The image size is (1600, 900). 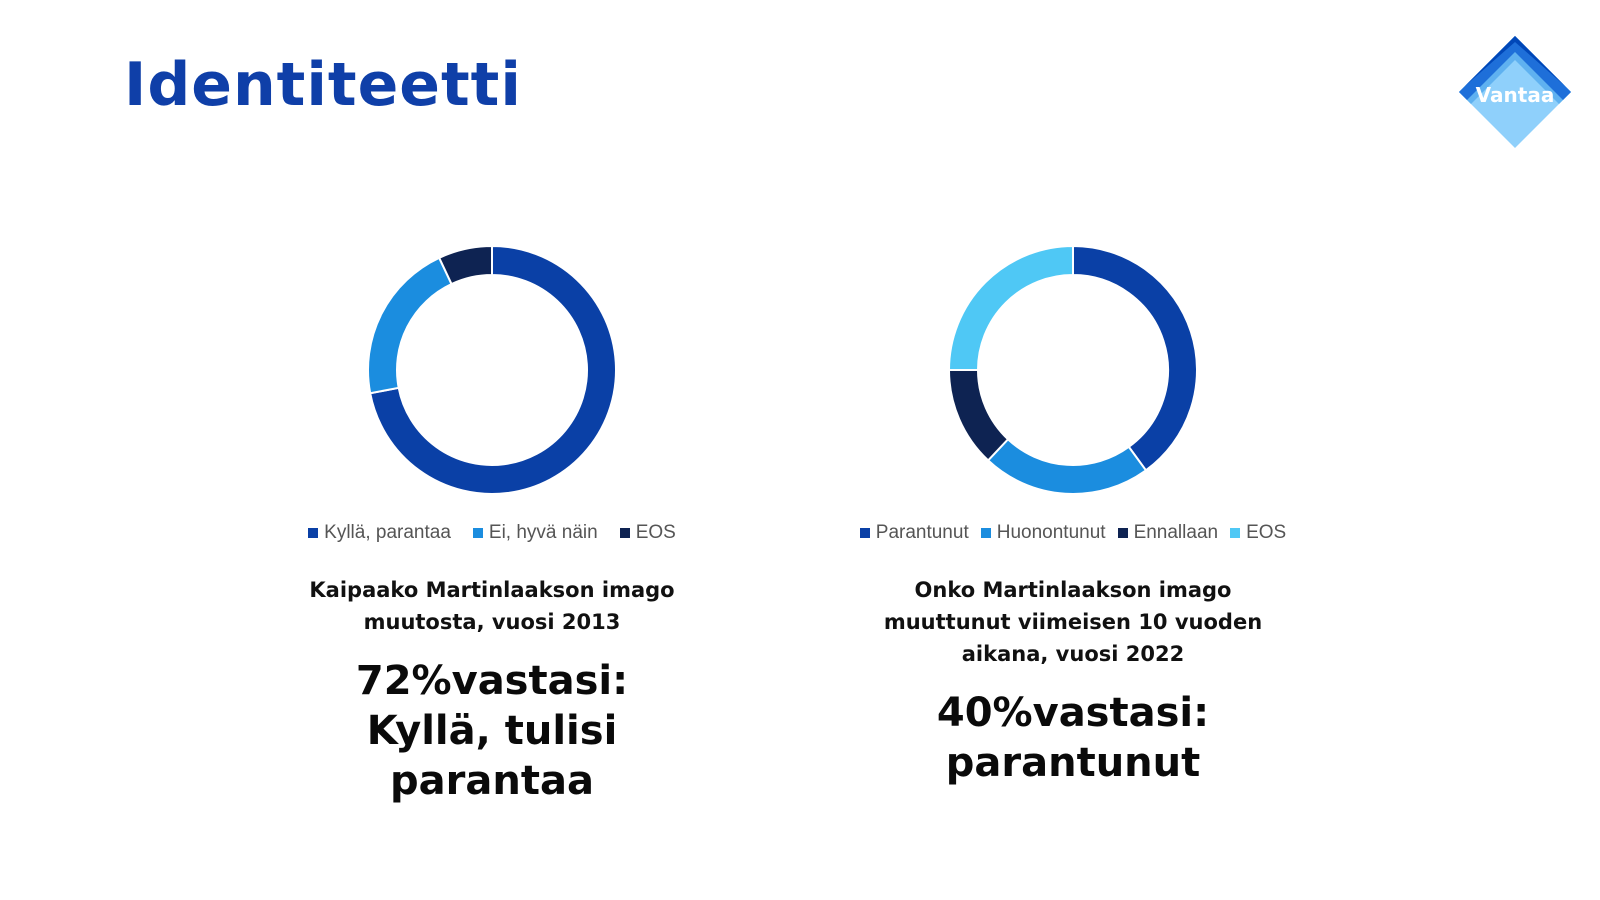 What do you see at coordinates (1073, 738) in the screenshot?
I see `answer-2022: 40%vastasi: parantunut` at bounding box center [1073, 738].